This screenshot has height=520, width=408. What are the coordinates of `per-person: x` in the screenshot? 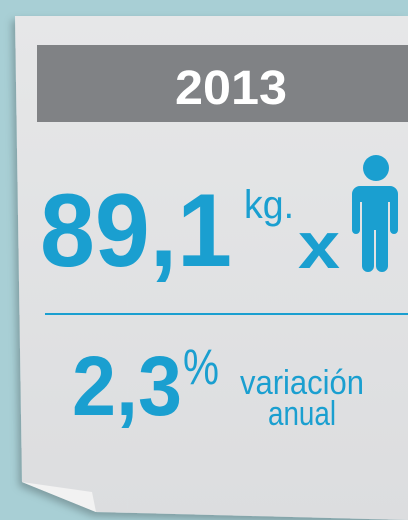 It's located at (319, 245).